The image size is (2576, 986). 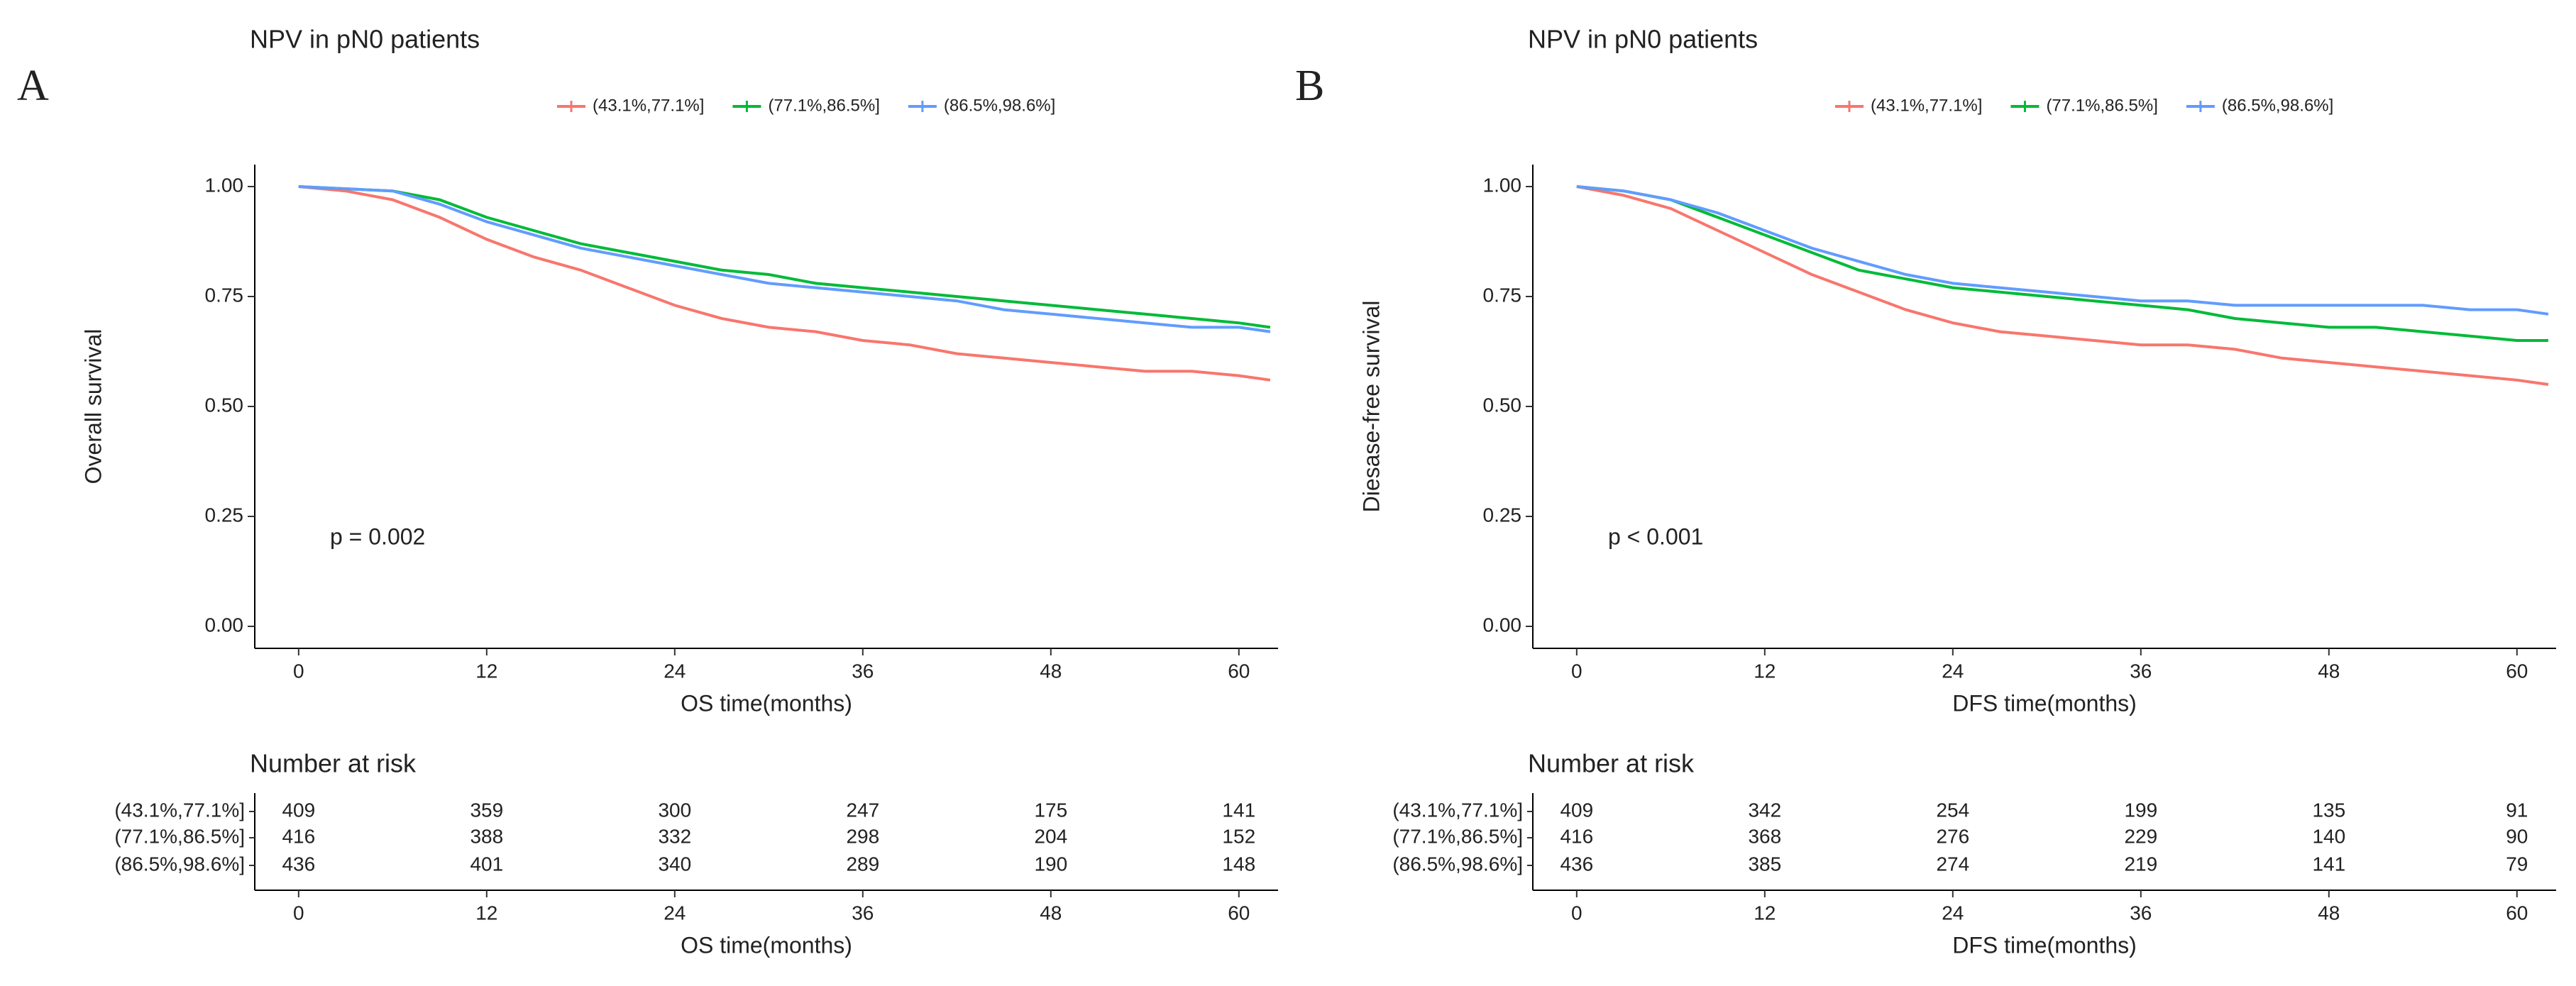 I want to click on risk-count: 90, so click(x=2517, y=836).